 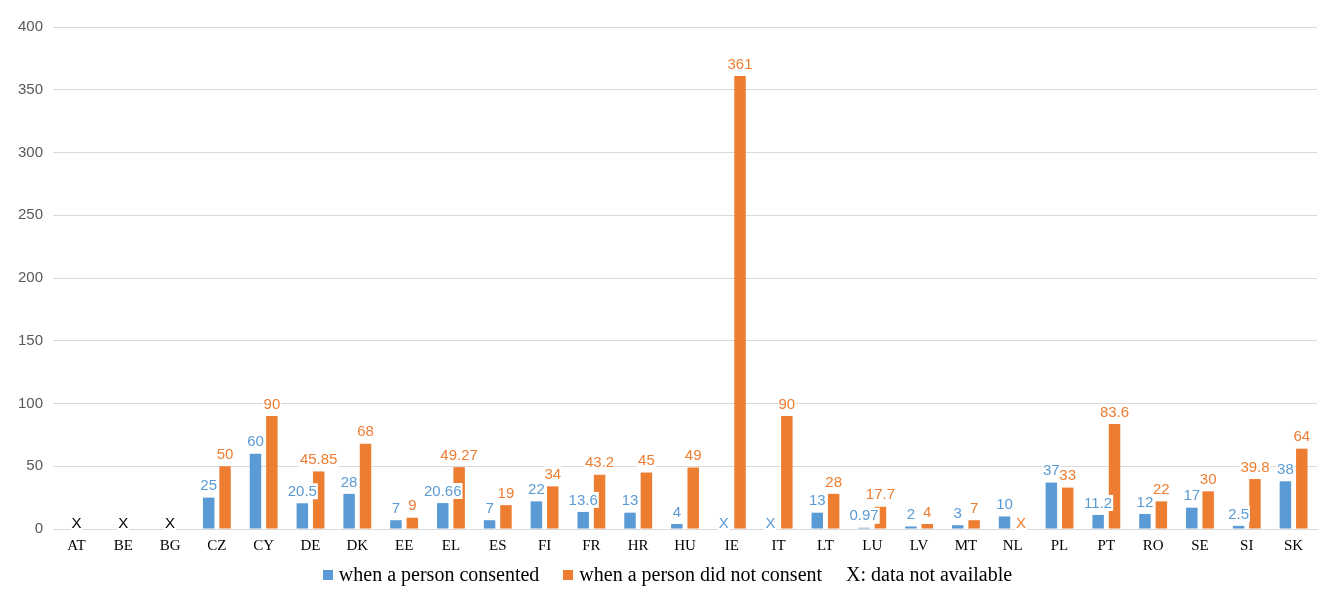 I want to click on y-tick-label: 100, so click(x=31, y=402).